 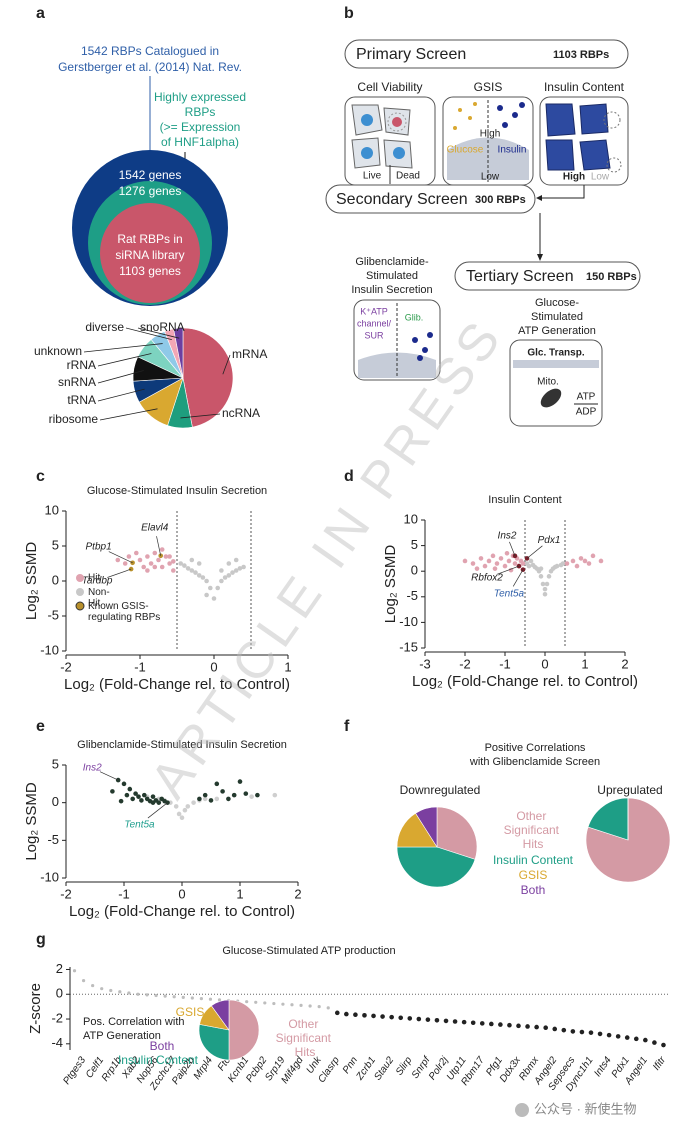 What do you see at coordinates (177, 491) in the screenshot?
I see `chart-title: Glucose-Stimulated Insulin Secretion` at bounding box center [177, 491].